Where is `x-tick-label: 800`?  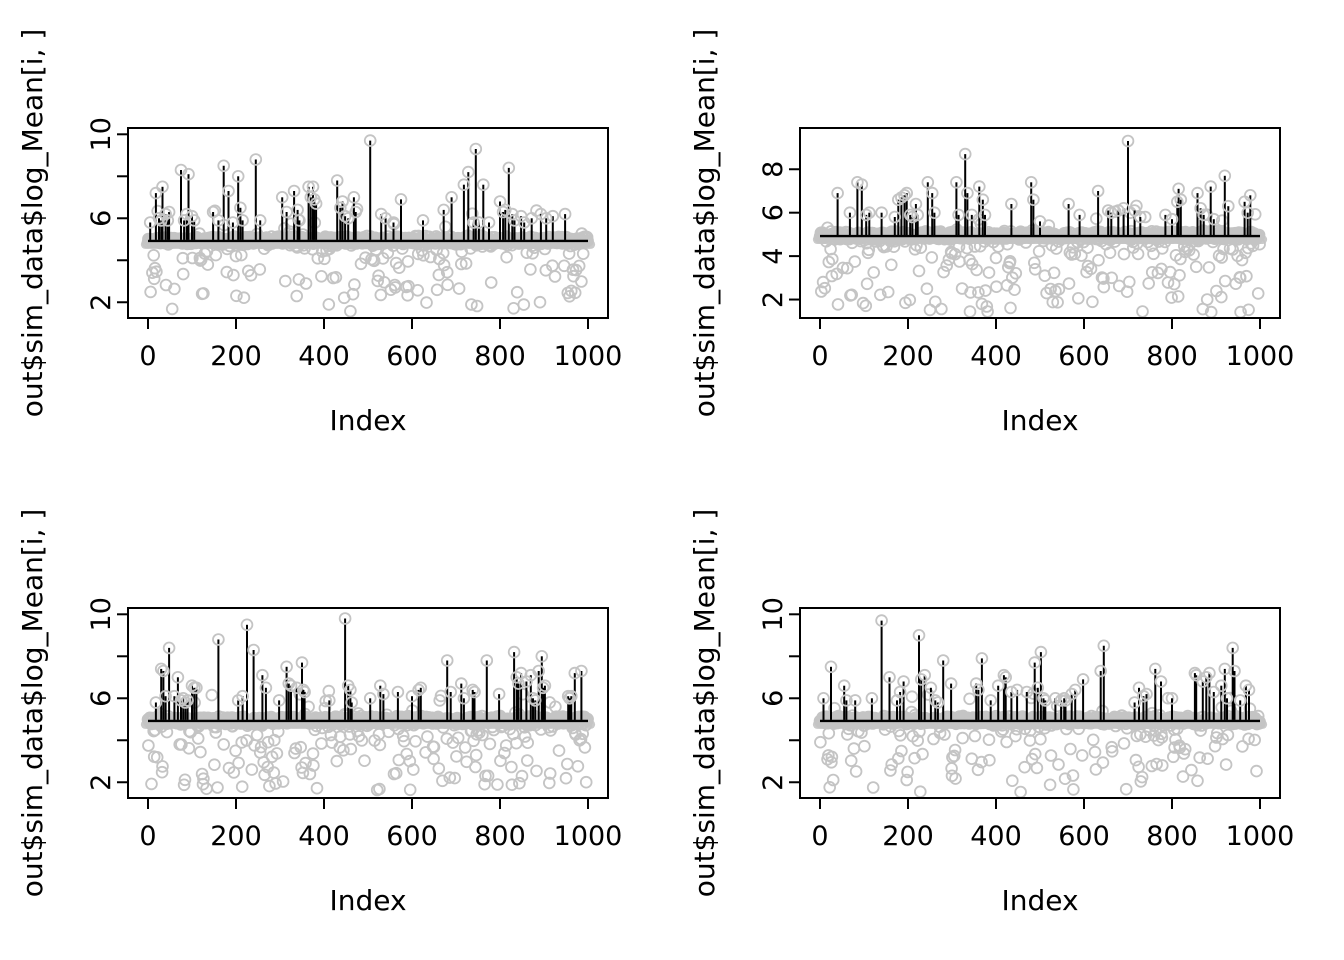
x-tick-label: 800 is located at coordinates (1172, 836).